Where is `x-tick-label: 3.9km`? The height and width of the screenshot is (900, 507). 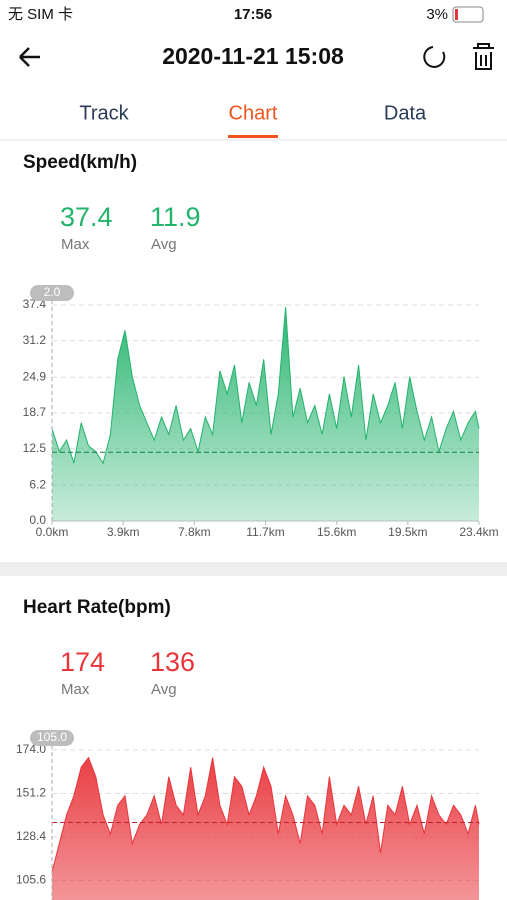
x-tick-label: 3.9km is located at coordinates (123, 532).